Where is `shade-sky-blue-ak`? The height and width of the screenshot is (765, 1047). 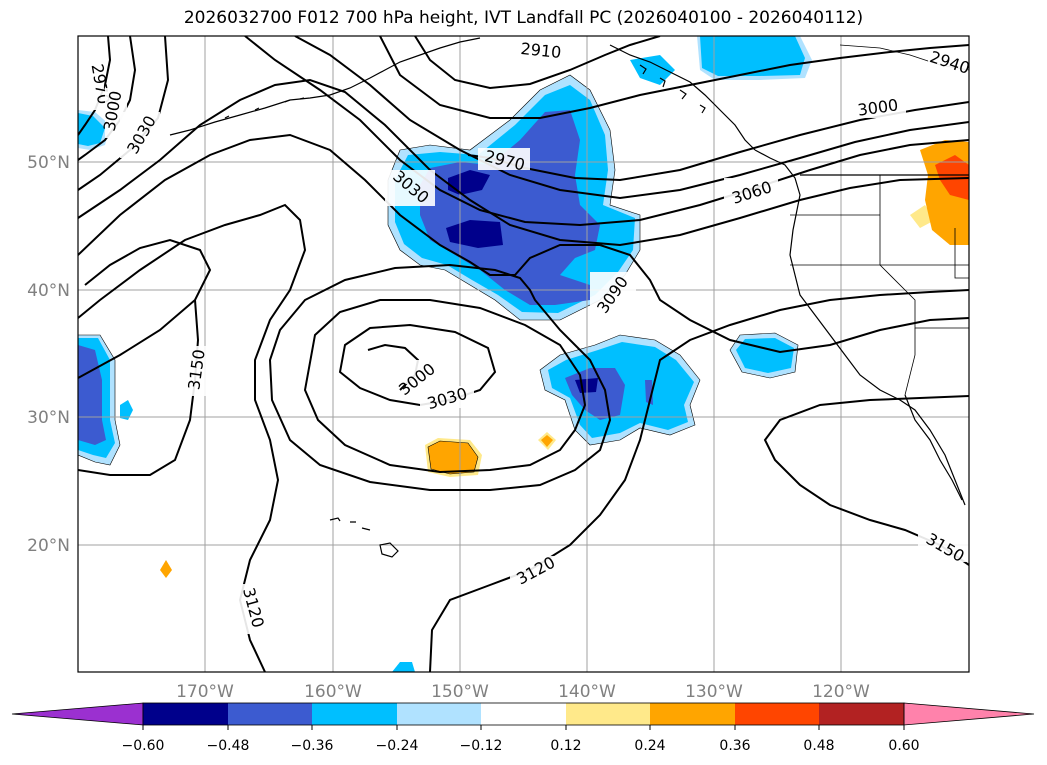 shade-sky-blue-ak is located at coordinates (752, 56).